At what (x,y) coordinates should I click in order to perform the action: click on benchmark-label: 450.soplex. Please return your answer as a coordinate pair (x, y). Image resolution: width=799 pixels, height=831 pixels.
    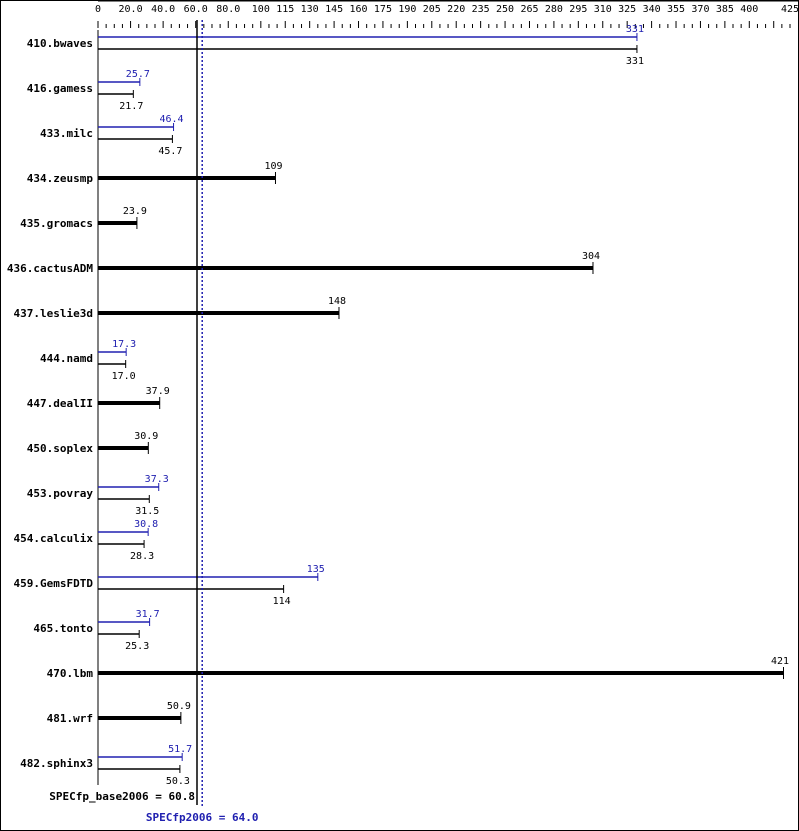
    Looking at the image, I should click on (60, 448).